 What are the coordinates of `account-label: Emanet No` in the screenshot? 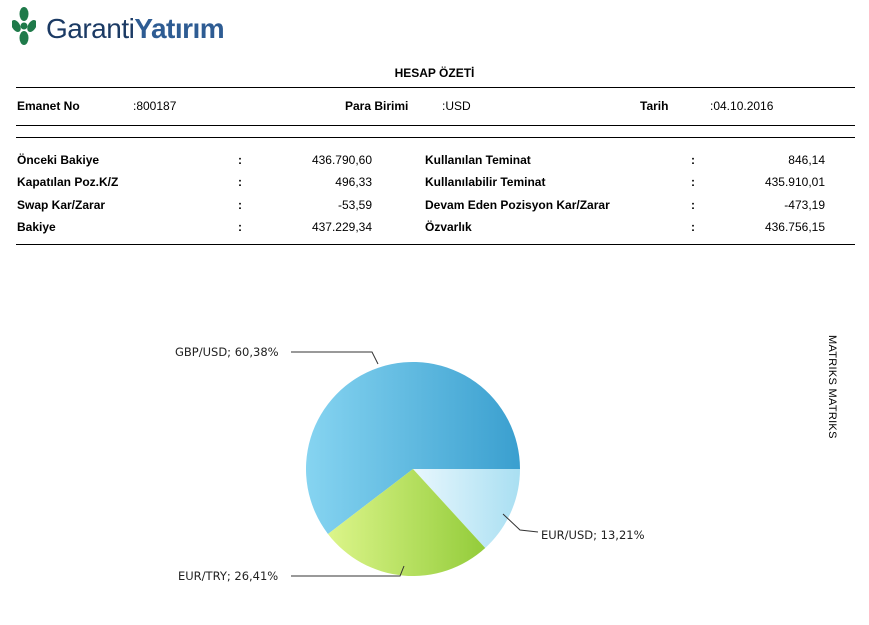 It's located at (48, 106).